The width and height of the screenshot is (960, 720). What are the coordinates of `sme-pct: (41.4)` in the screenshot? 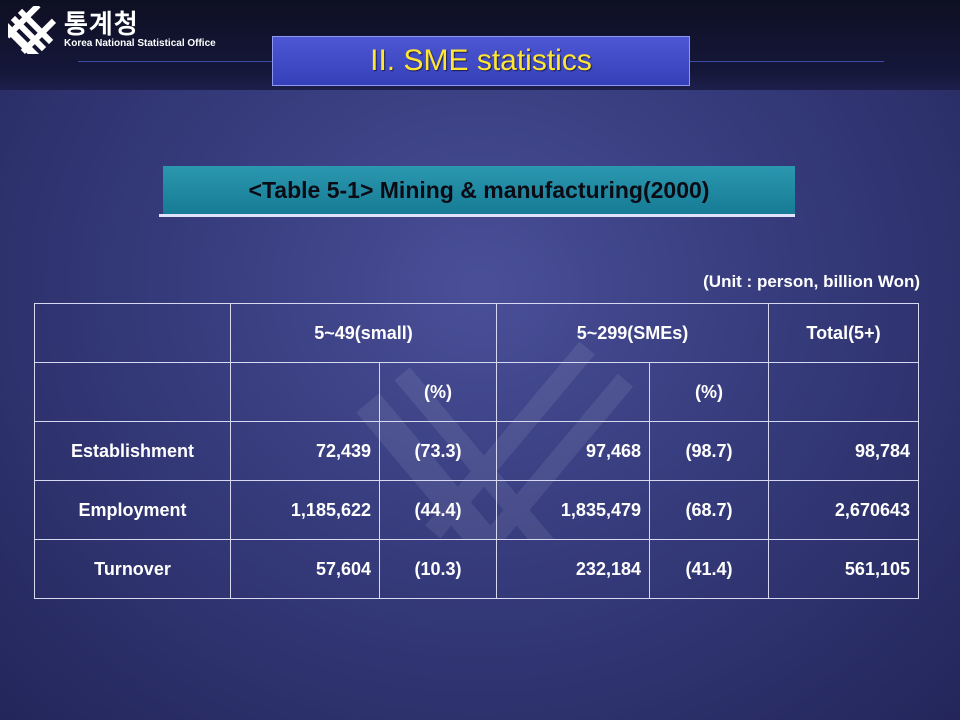 It's located at (709, 569).